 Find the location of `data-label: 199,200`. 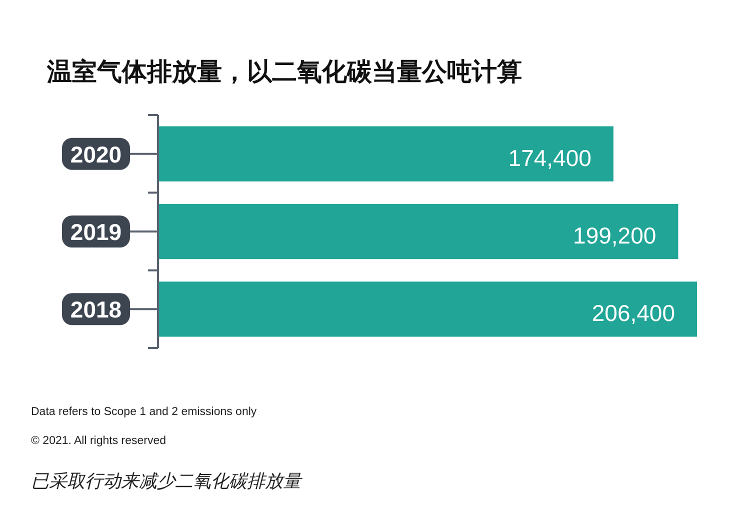

data-label: 199,200 is located at coordinates (614, 235).